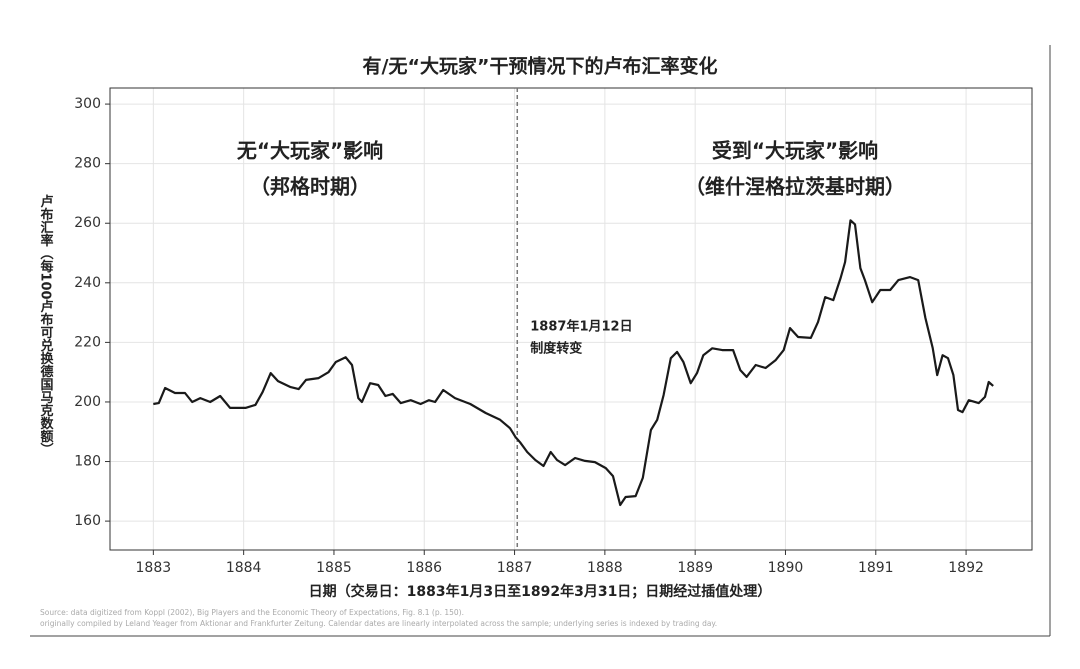 The width and height of the screenshot is (1080, 669). I want to click on y-tick-label: 240, so click(87, 283).